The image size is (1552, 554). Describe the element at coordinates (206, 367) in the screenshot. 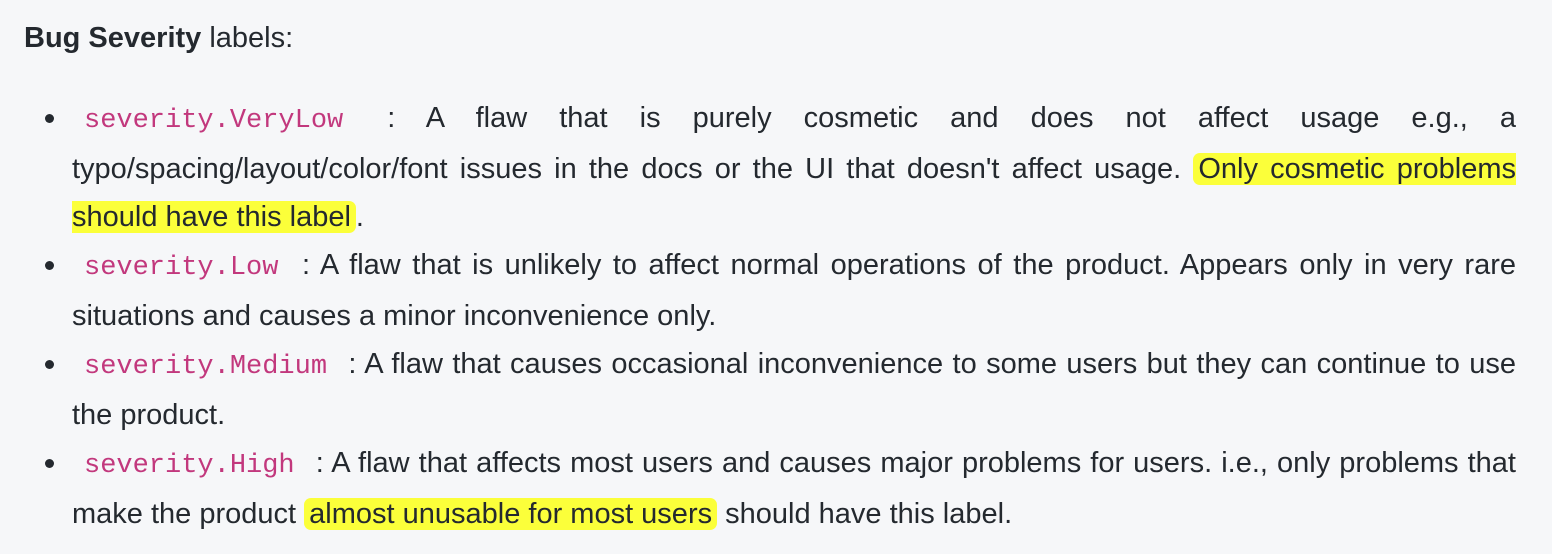

I see `label-code: severity.Medium` at that location.